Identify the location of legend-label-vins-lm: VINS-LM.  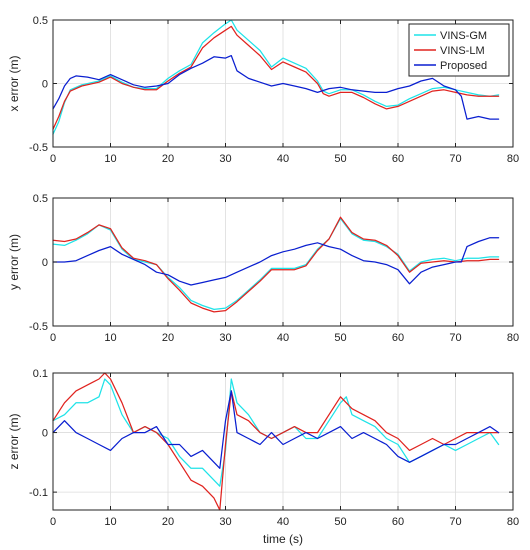
(462, 51).